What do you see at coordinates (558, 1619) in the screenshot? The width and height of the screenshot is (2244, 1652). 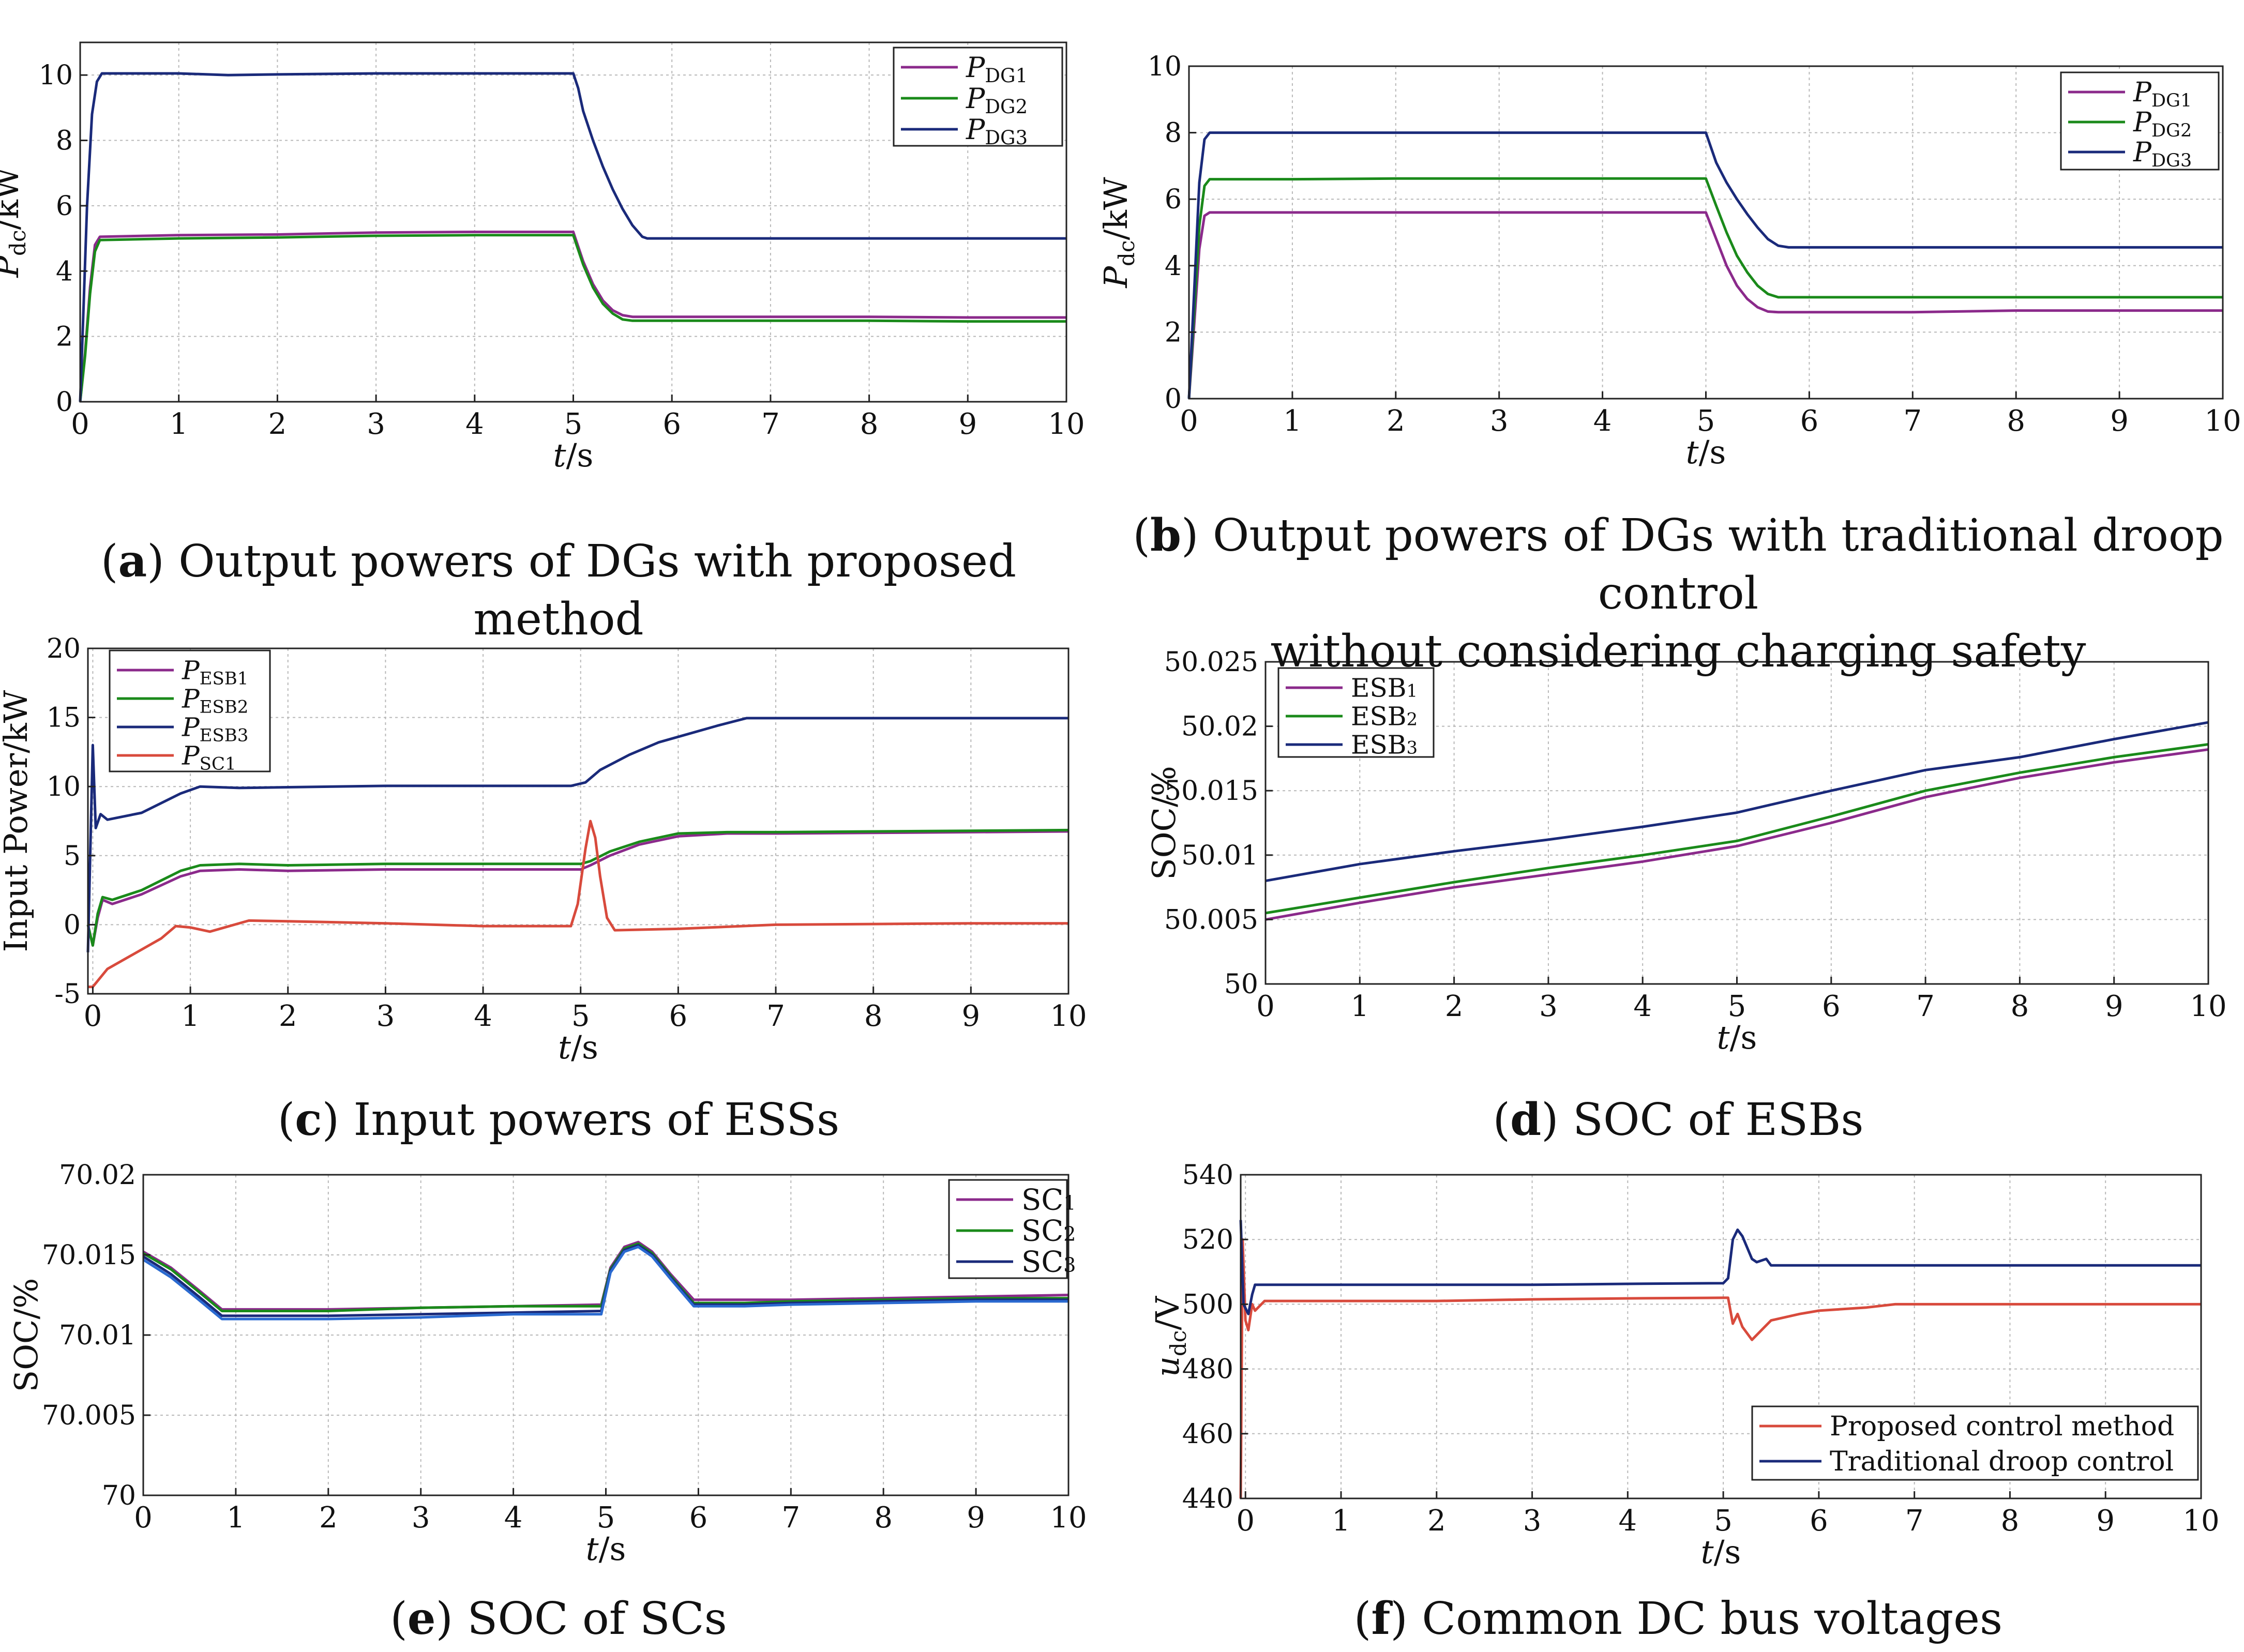 I see `caption-e: (e) SOC of SCs` at bounding box center [558, 1619].